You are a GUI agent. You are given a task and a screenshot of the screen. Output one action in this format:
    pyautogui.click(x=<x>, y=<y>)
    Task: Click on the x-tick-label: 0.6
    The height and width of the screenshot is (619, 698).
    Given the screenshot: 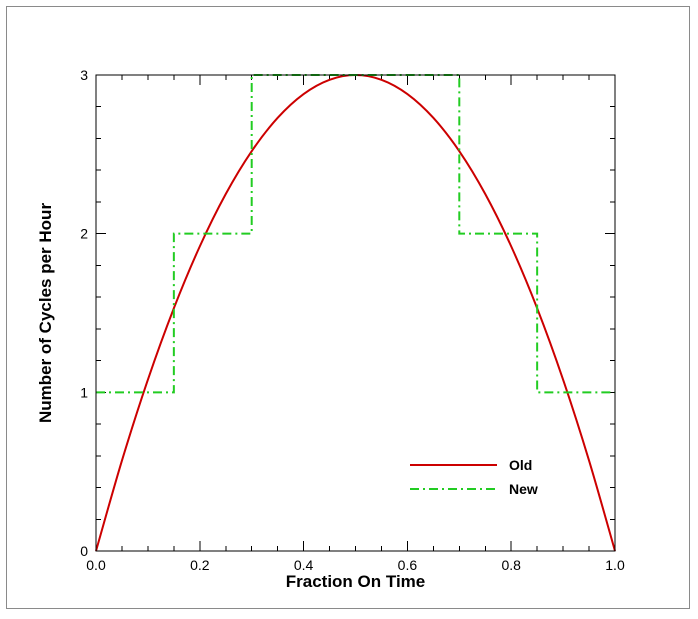 What is the action you would take?
    pyautogui.click(x=408, y=565)
    